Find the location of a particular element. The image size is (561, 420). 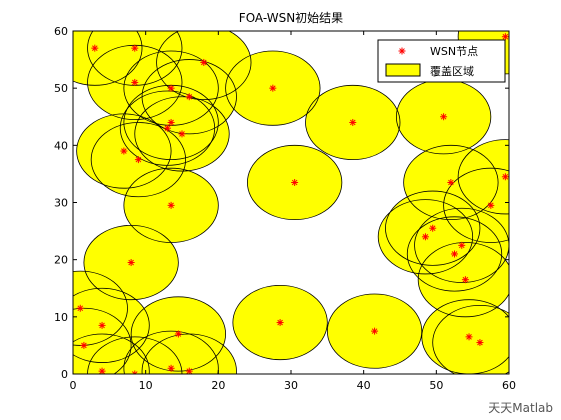

y-tick-label: 0 is located at coordinates (64, 374).